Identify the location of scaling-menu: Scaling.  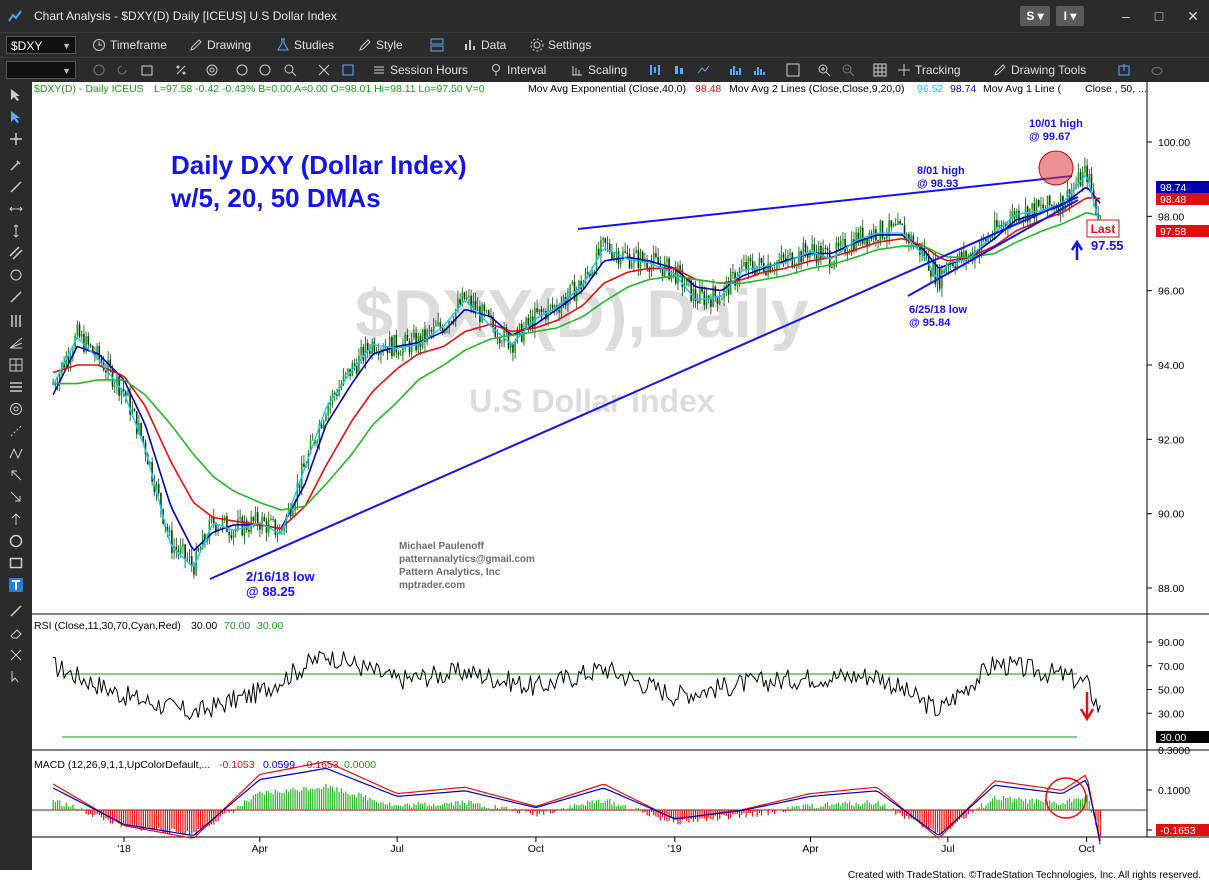
(608, 70).